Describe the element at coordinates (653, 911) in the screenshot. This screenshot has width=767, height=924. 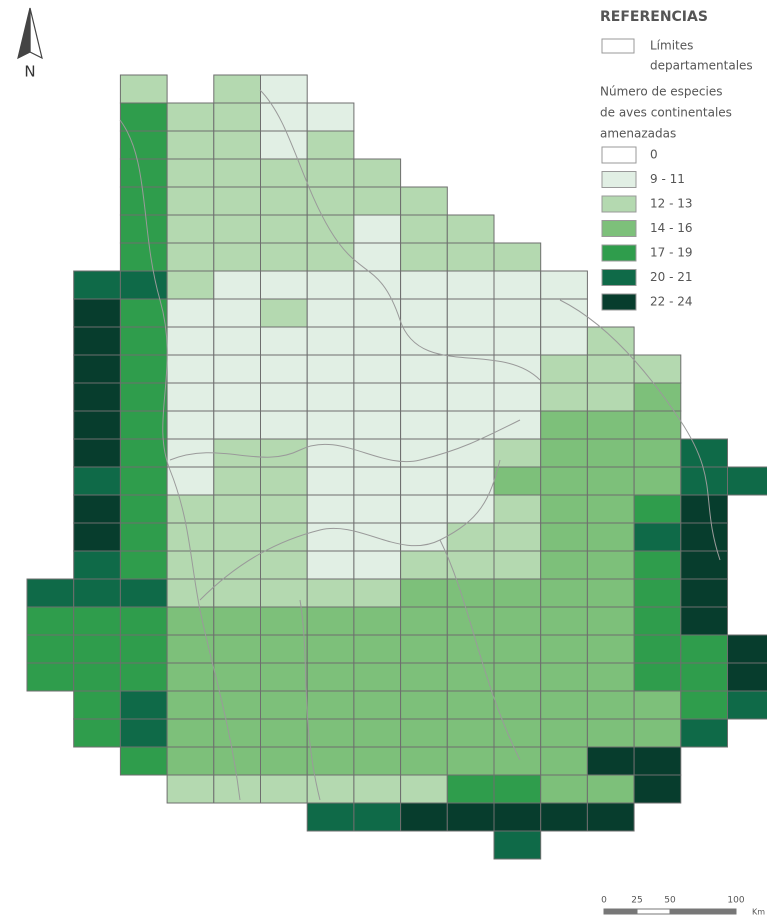
I see `scale-segment` at that location.